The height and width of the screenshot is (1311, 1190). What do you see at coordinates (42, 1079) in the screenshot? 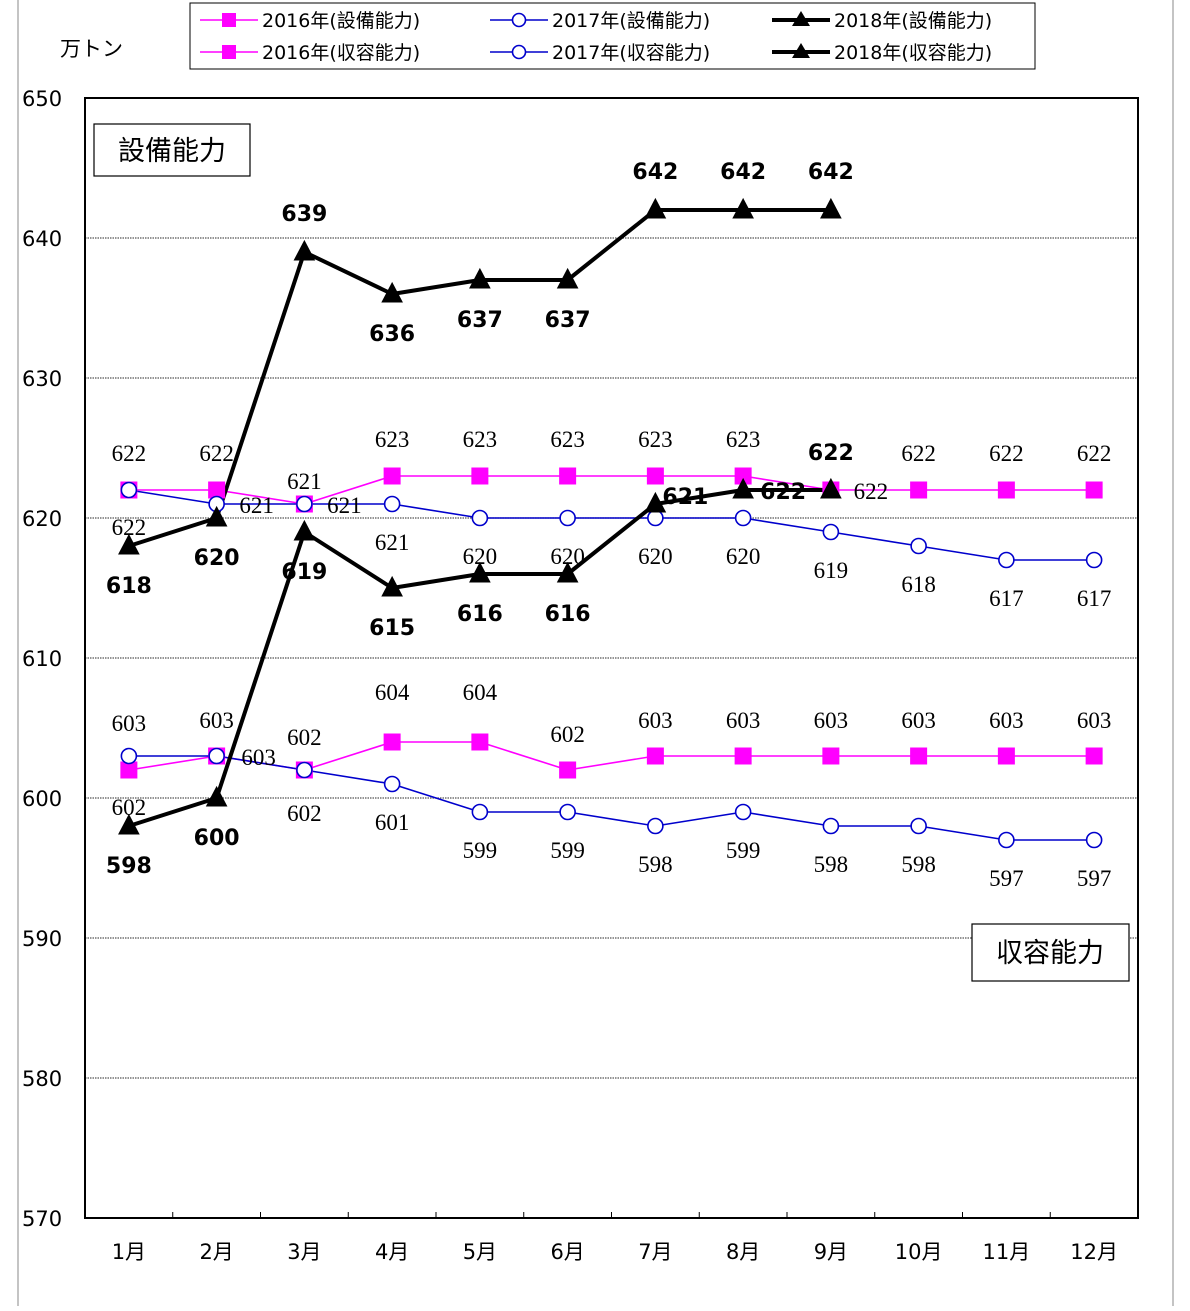
I see `y-tick-label: 580` at bounding box center [42, 1079].